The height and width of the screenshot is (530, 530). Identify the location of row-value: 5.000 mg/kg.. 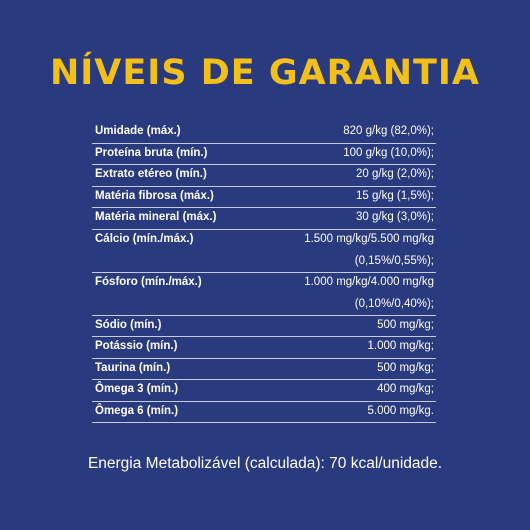
(400, 410).